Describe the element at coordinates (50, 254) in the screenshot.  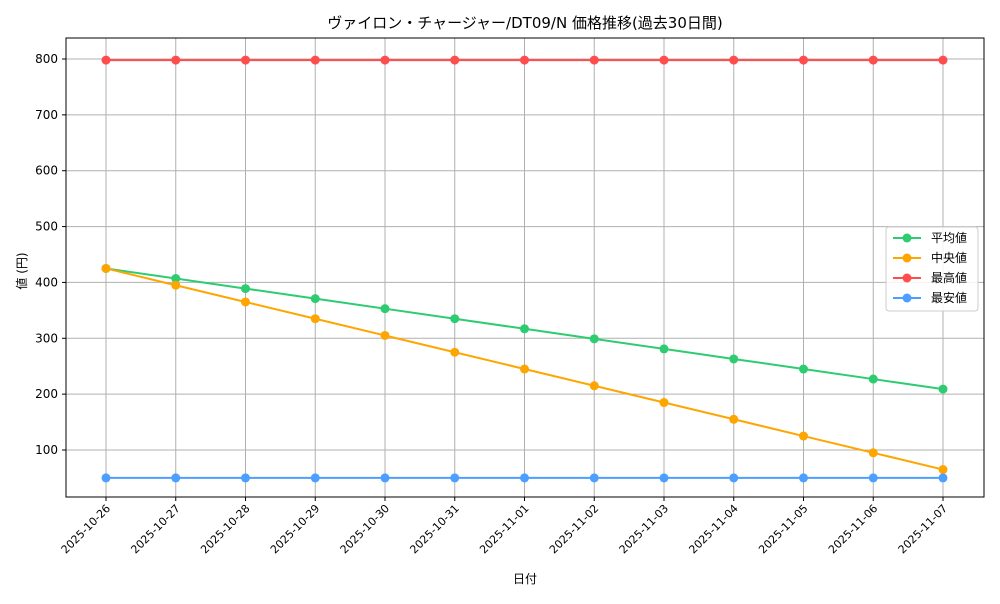
I see `y-axis: 100 200 300 400 500 600 700 800` at that location.